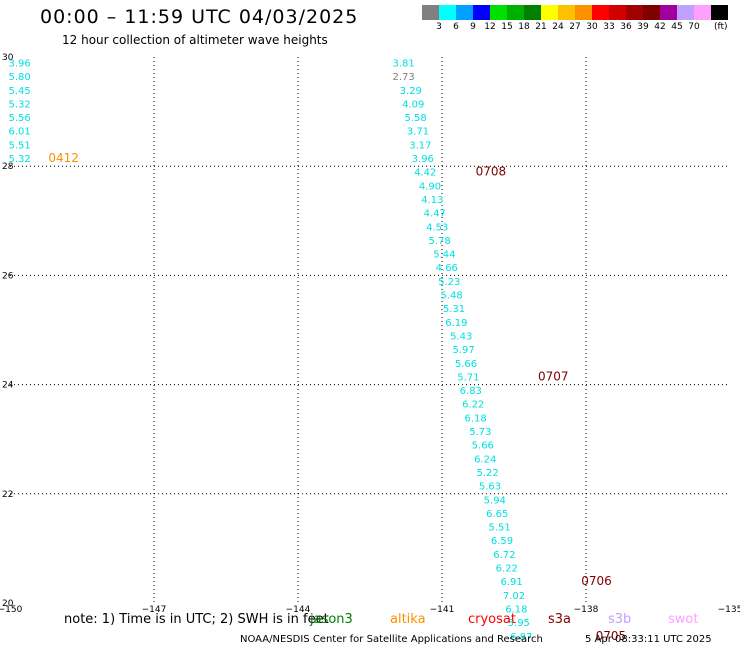 The height and width of the screenshot is (650, 740). Describe the element at coordinates (502, 541) in the screenshot. I see `wave-height-value: 6.59` at that location.